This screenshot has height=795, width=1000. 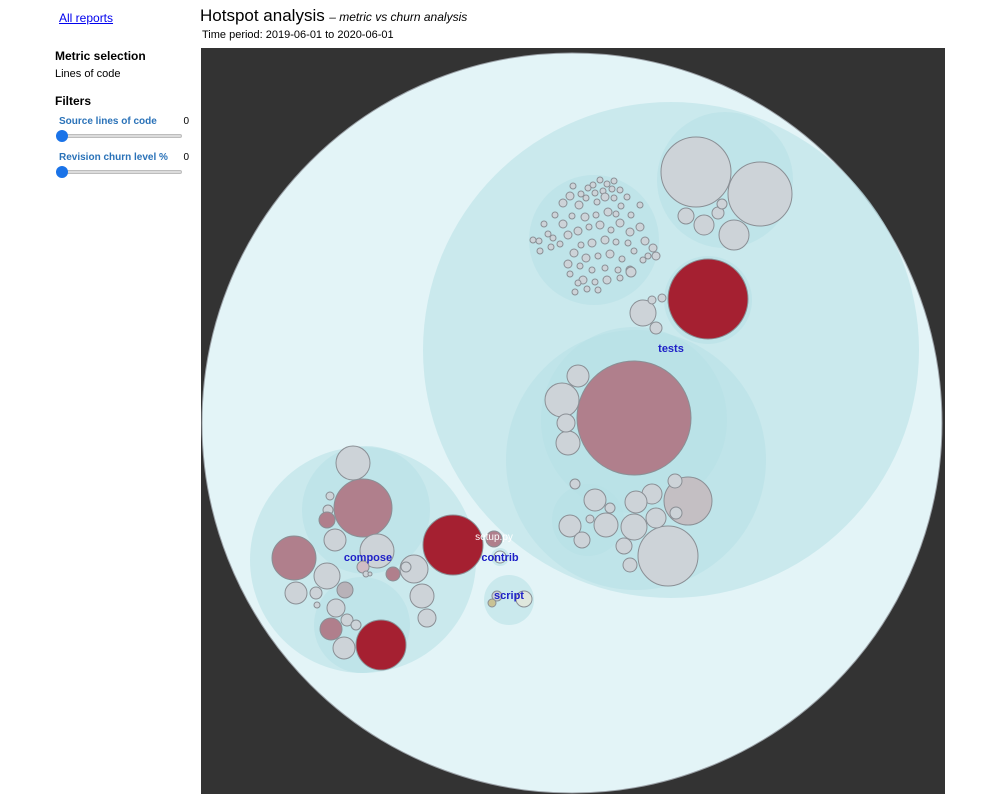 I want to click on folder-circle-script, so click(x=509, y=600).